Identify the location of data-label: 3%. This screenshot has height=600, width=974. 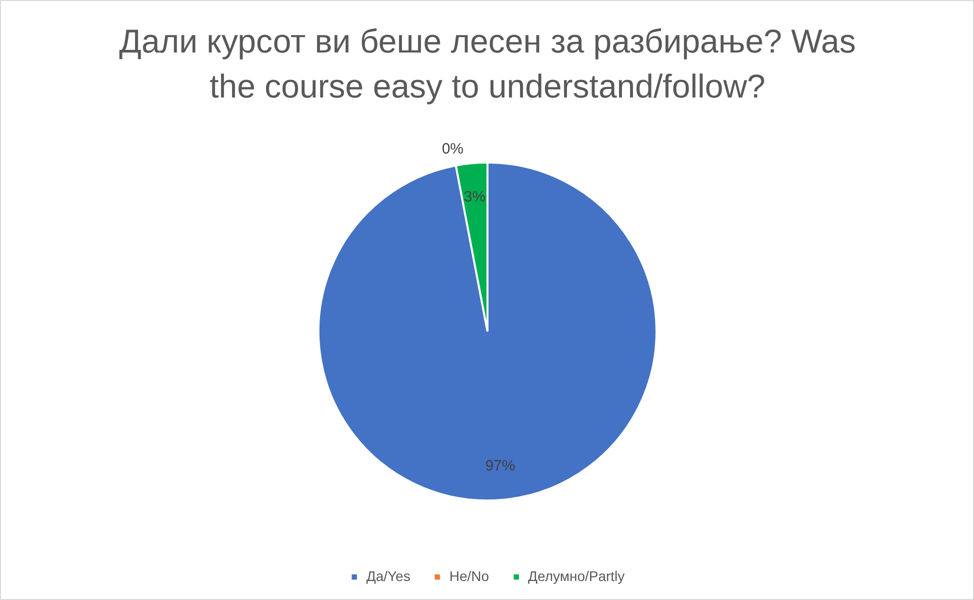
(475, 197).